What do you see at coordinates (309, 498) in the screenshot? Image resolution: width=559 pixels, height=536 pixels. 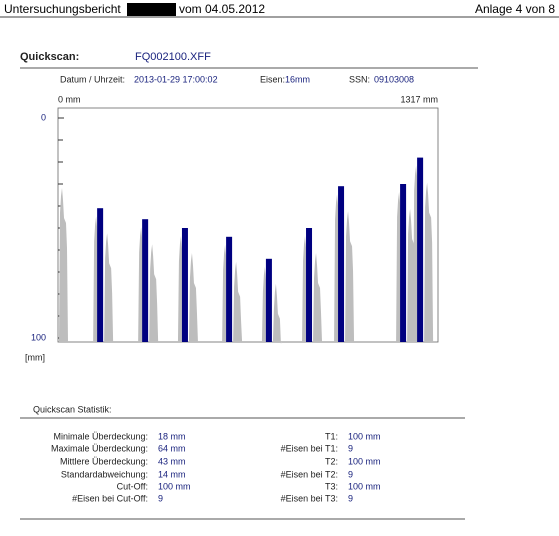 I see `stat-label: #Eisen bei T3:` at bounding box center [309, 498].